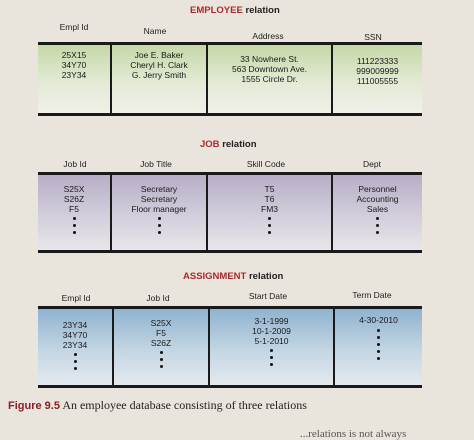 This screenshot has height=440, width=474. I want to click on assignment-cell: S26Z, so click(161, 342).